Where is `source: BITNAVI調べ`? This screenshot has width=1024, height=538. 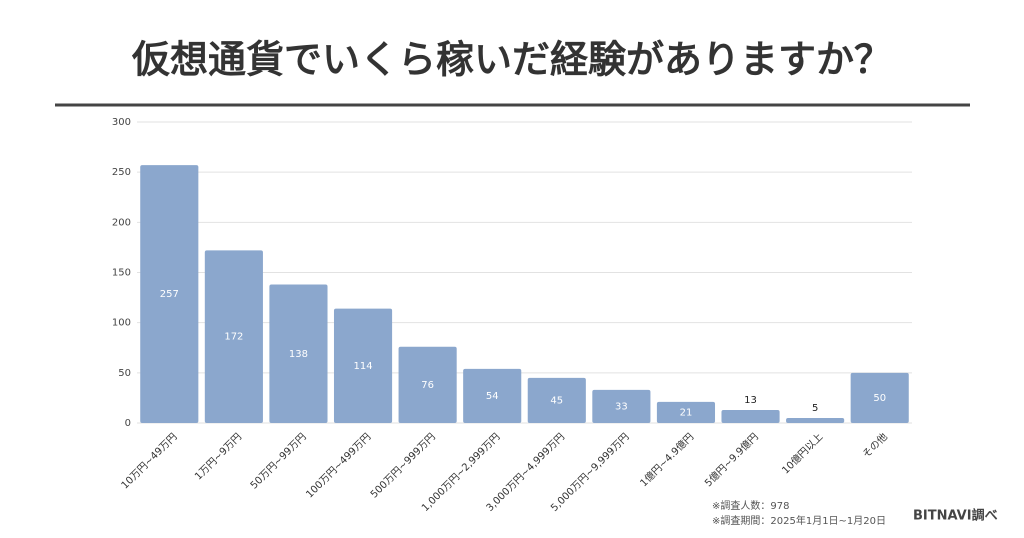
source: BITNAVI調べ is located at coordinates (955, 516).